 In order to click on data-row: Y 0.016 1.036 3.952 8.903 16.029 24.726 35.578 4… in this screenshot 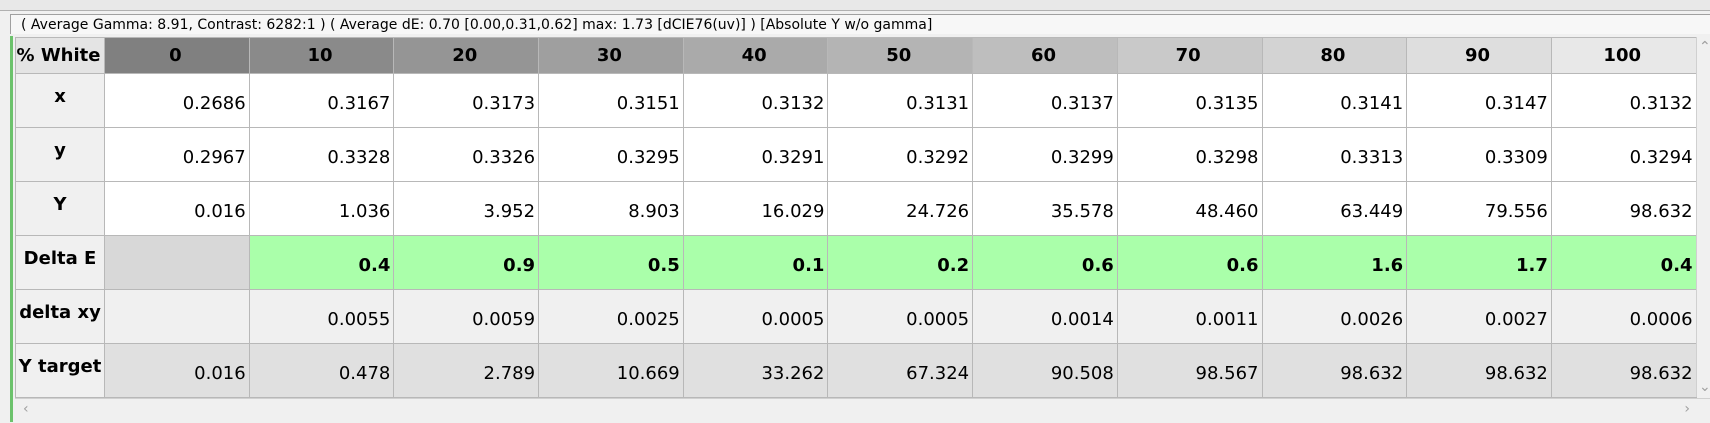, I will do `click(856, 208)`.